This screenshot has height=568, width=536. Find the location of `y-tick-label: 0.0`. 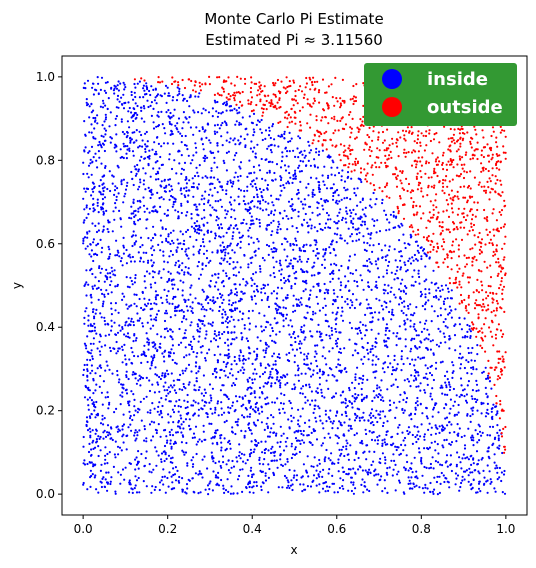

y-tick-label: 0.0 is located at coordinates (45, 494).